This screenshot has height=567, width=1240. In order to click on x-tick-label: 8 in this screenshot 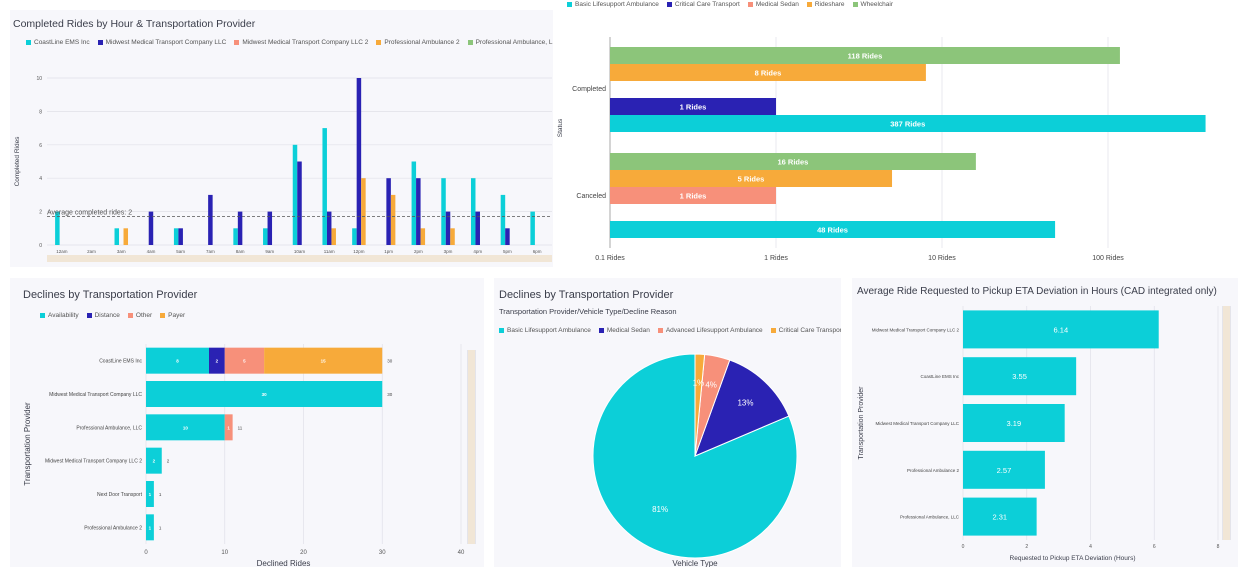, I will do `click(1218, 547)`.